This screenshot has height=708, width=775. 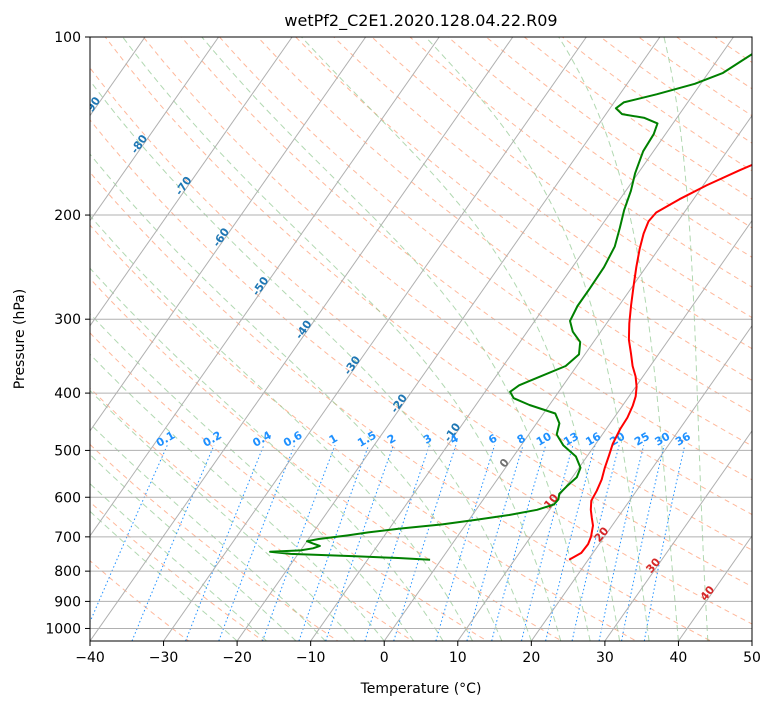 What do you see at coordinates (391, 439) in the screenshot?
I see `mixing-ratio-label: 2` at bounding box center [391, 439].